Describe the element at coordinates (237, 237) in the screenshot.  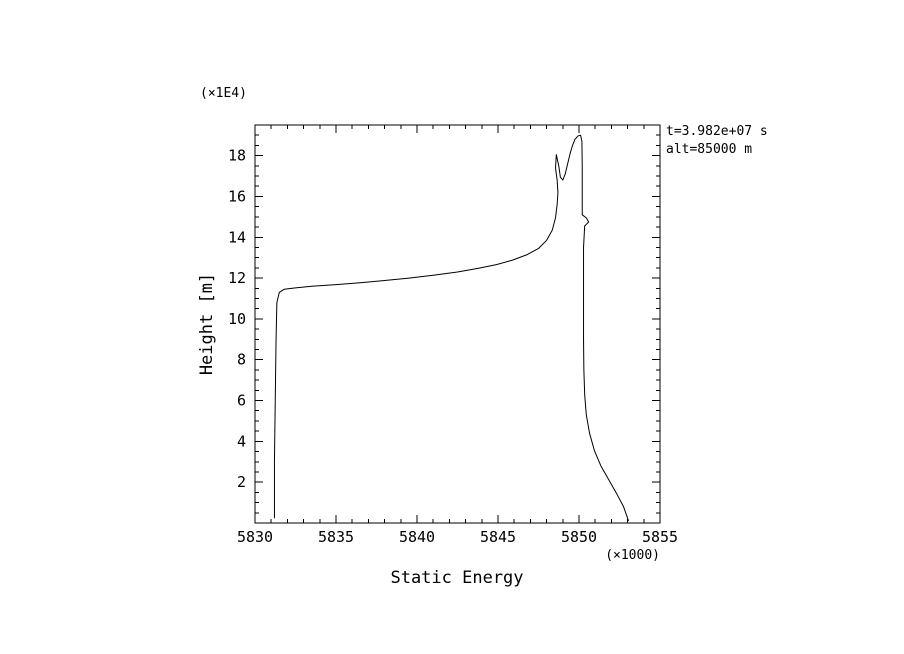
I see `y-tick-label: 14` at that location.